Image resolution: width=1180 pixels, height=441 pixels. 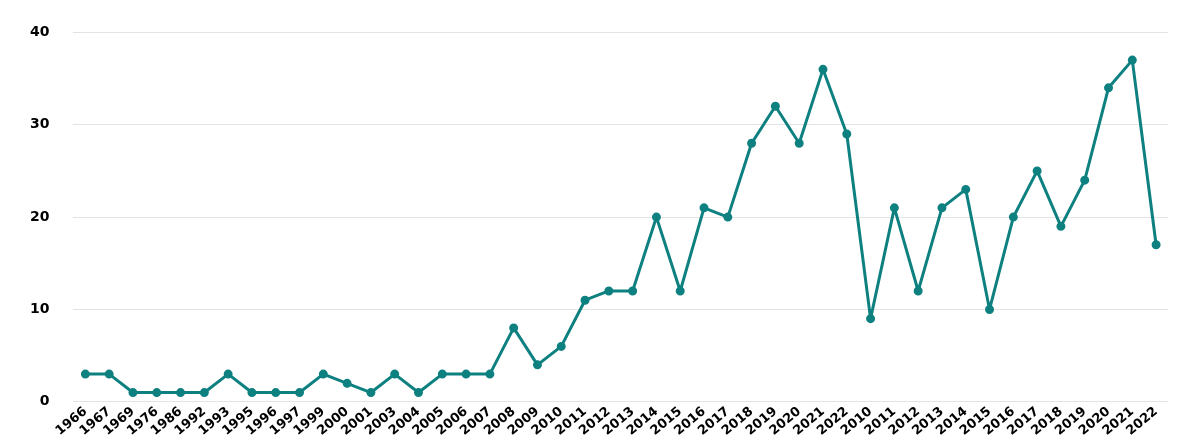 I want to click on y-tick-label: 30, so click(x=40, y=123).